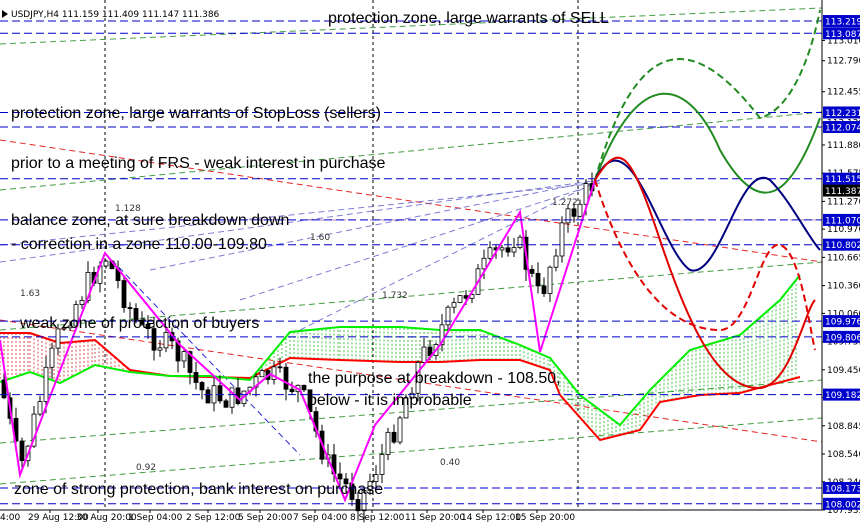 This screenshot has height=525, width=860. What do you see at coordinates (390, 400) in the screenshot?
I see `annotation-improbable: below - it is improbable` at bounding box center [390, 400].